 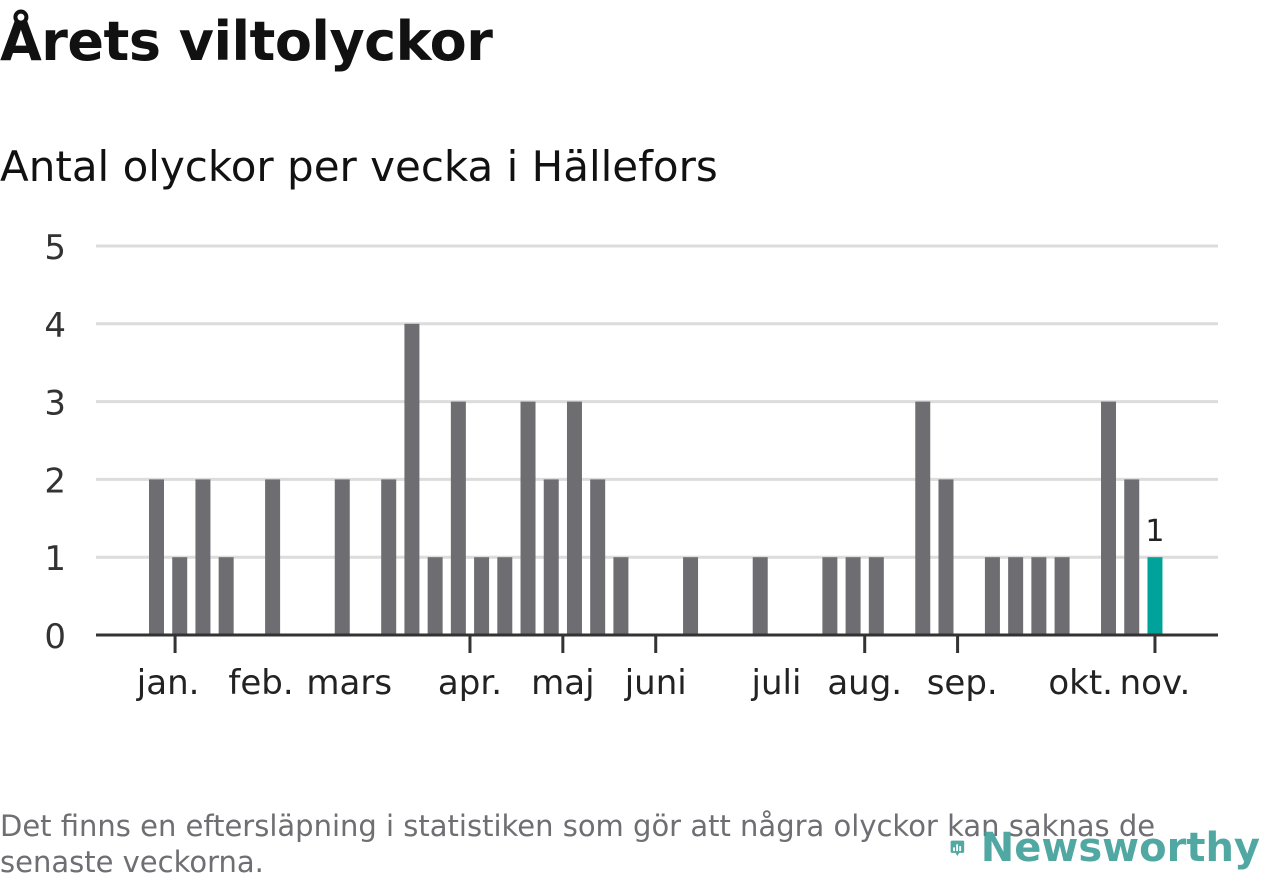 What do you see at coordinates (260, 683) in the screenshot?
I see `x-tick-label-feb: feb.` at bounding box center [260, 683].